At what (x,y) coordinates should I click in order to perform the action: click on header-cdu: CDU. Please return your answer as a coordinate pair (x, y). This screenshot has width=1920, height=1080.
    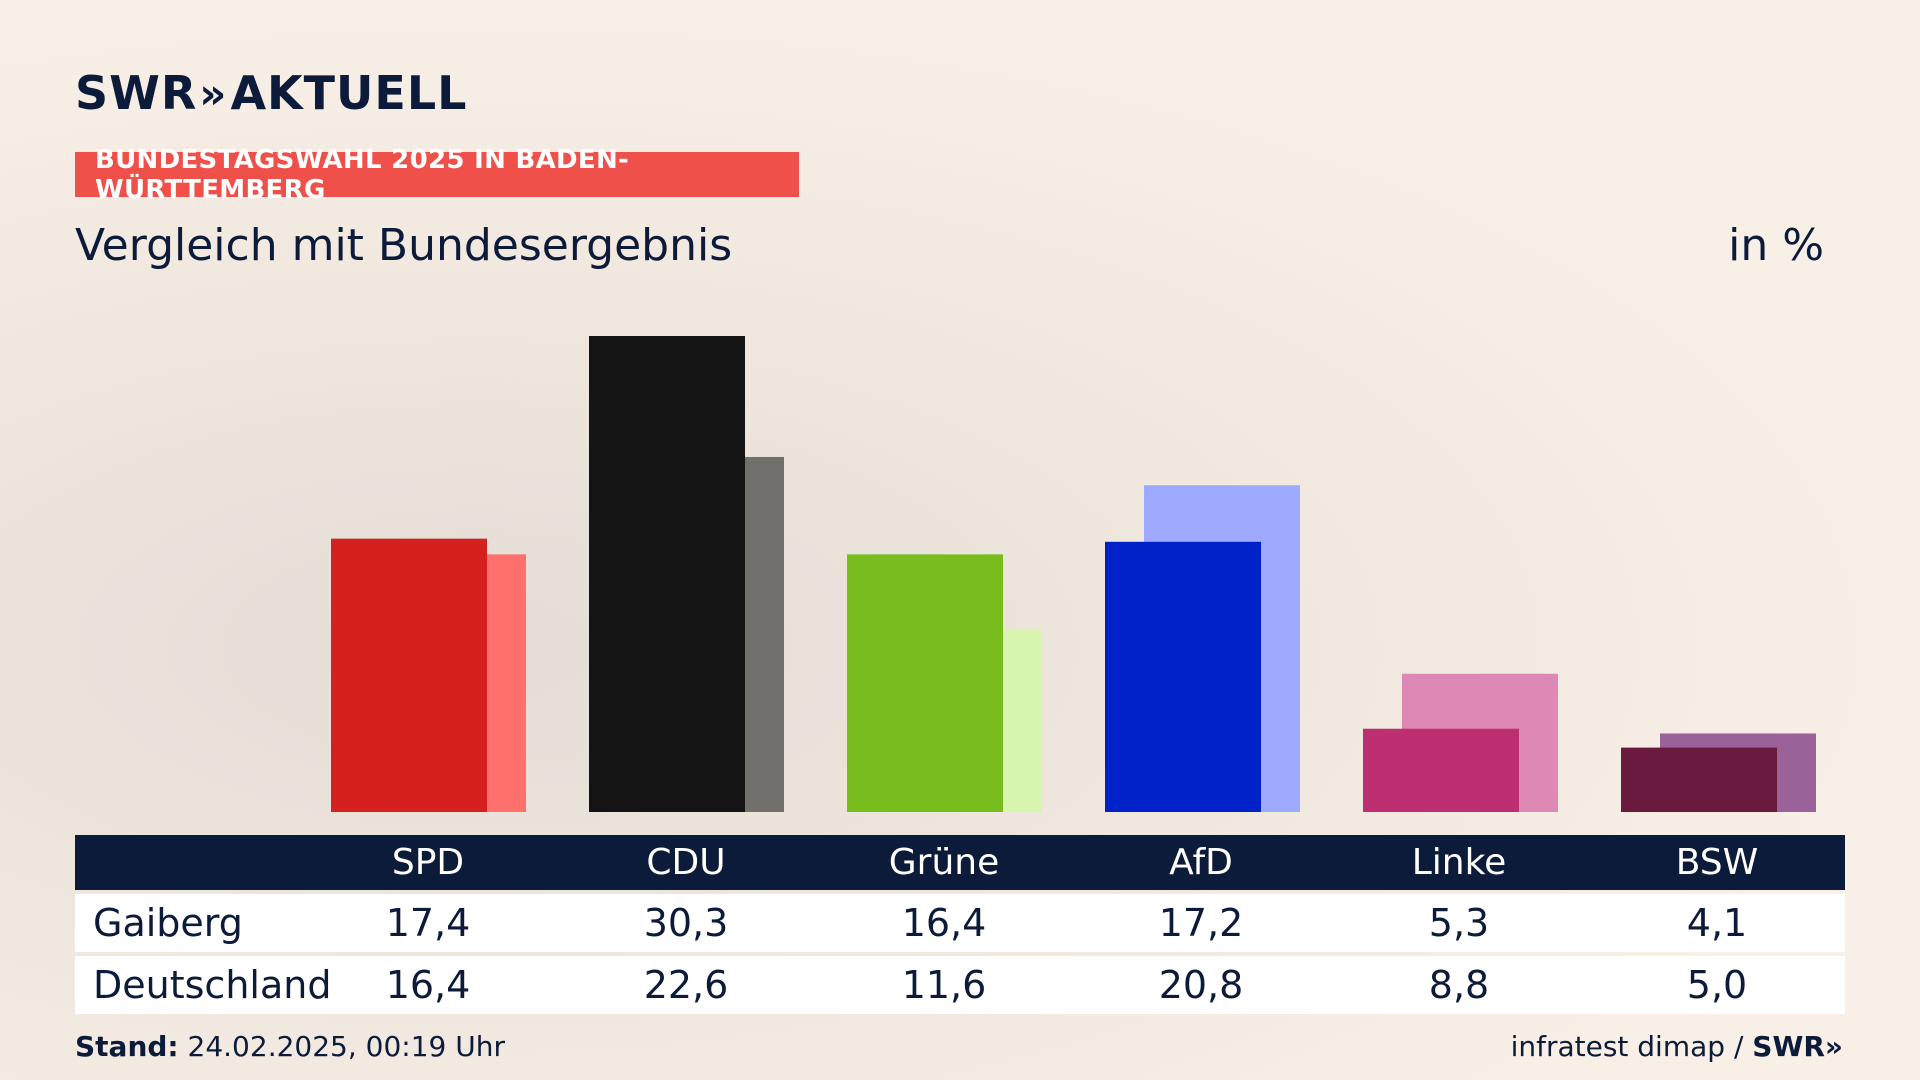
    Looking at the image, I should click on (686, 862).